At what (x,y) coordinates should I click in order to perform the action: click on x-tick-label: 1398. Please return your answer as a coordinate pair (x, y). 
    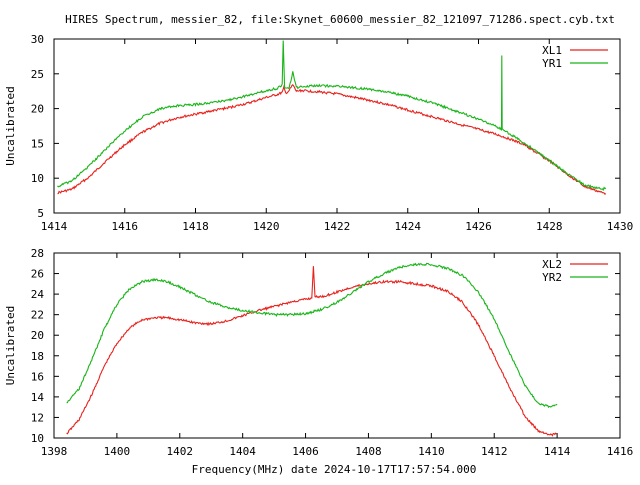
    Looking at the image, I should click on (54, 451).